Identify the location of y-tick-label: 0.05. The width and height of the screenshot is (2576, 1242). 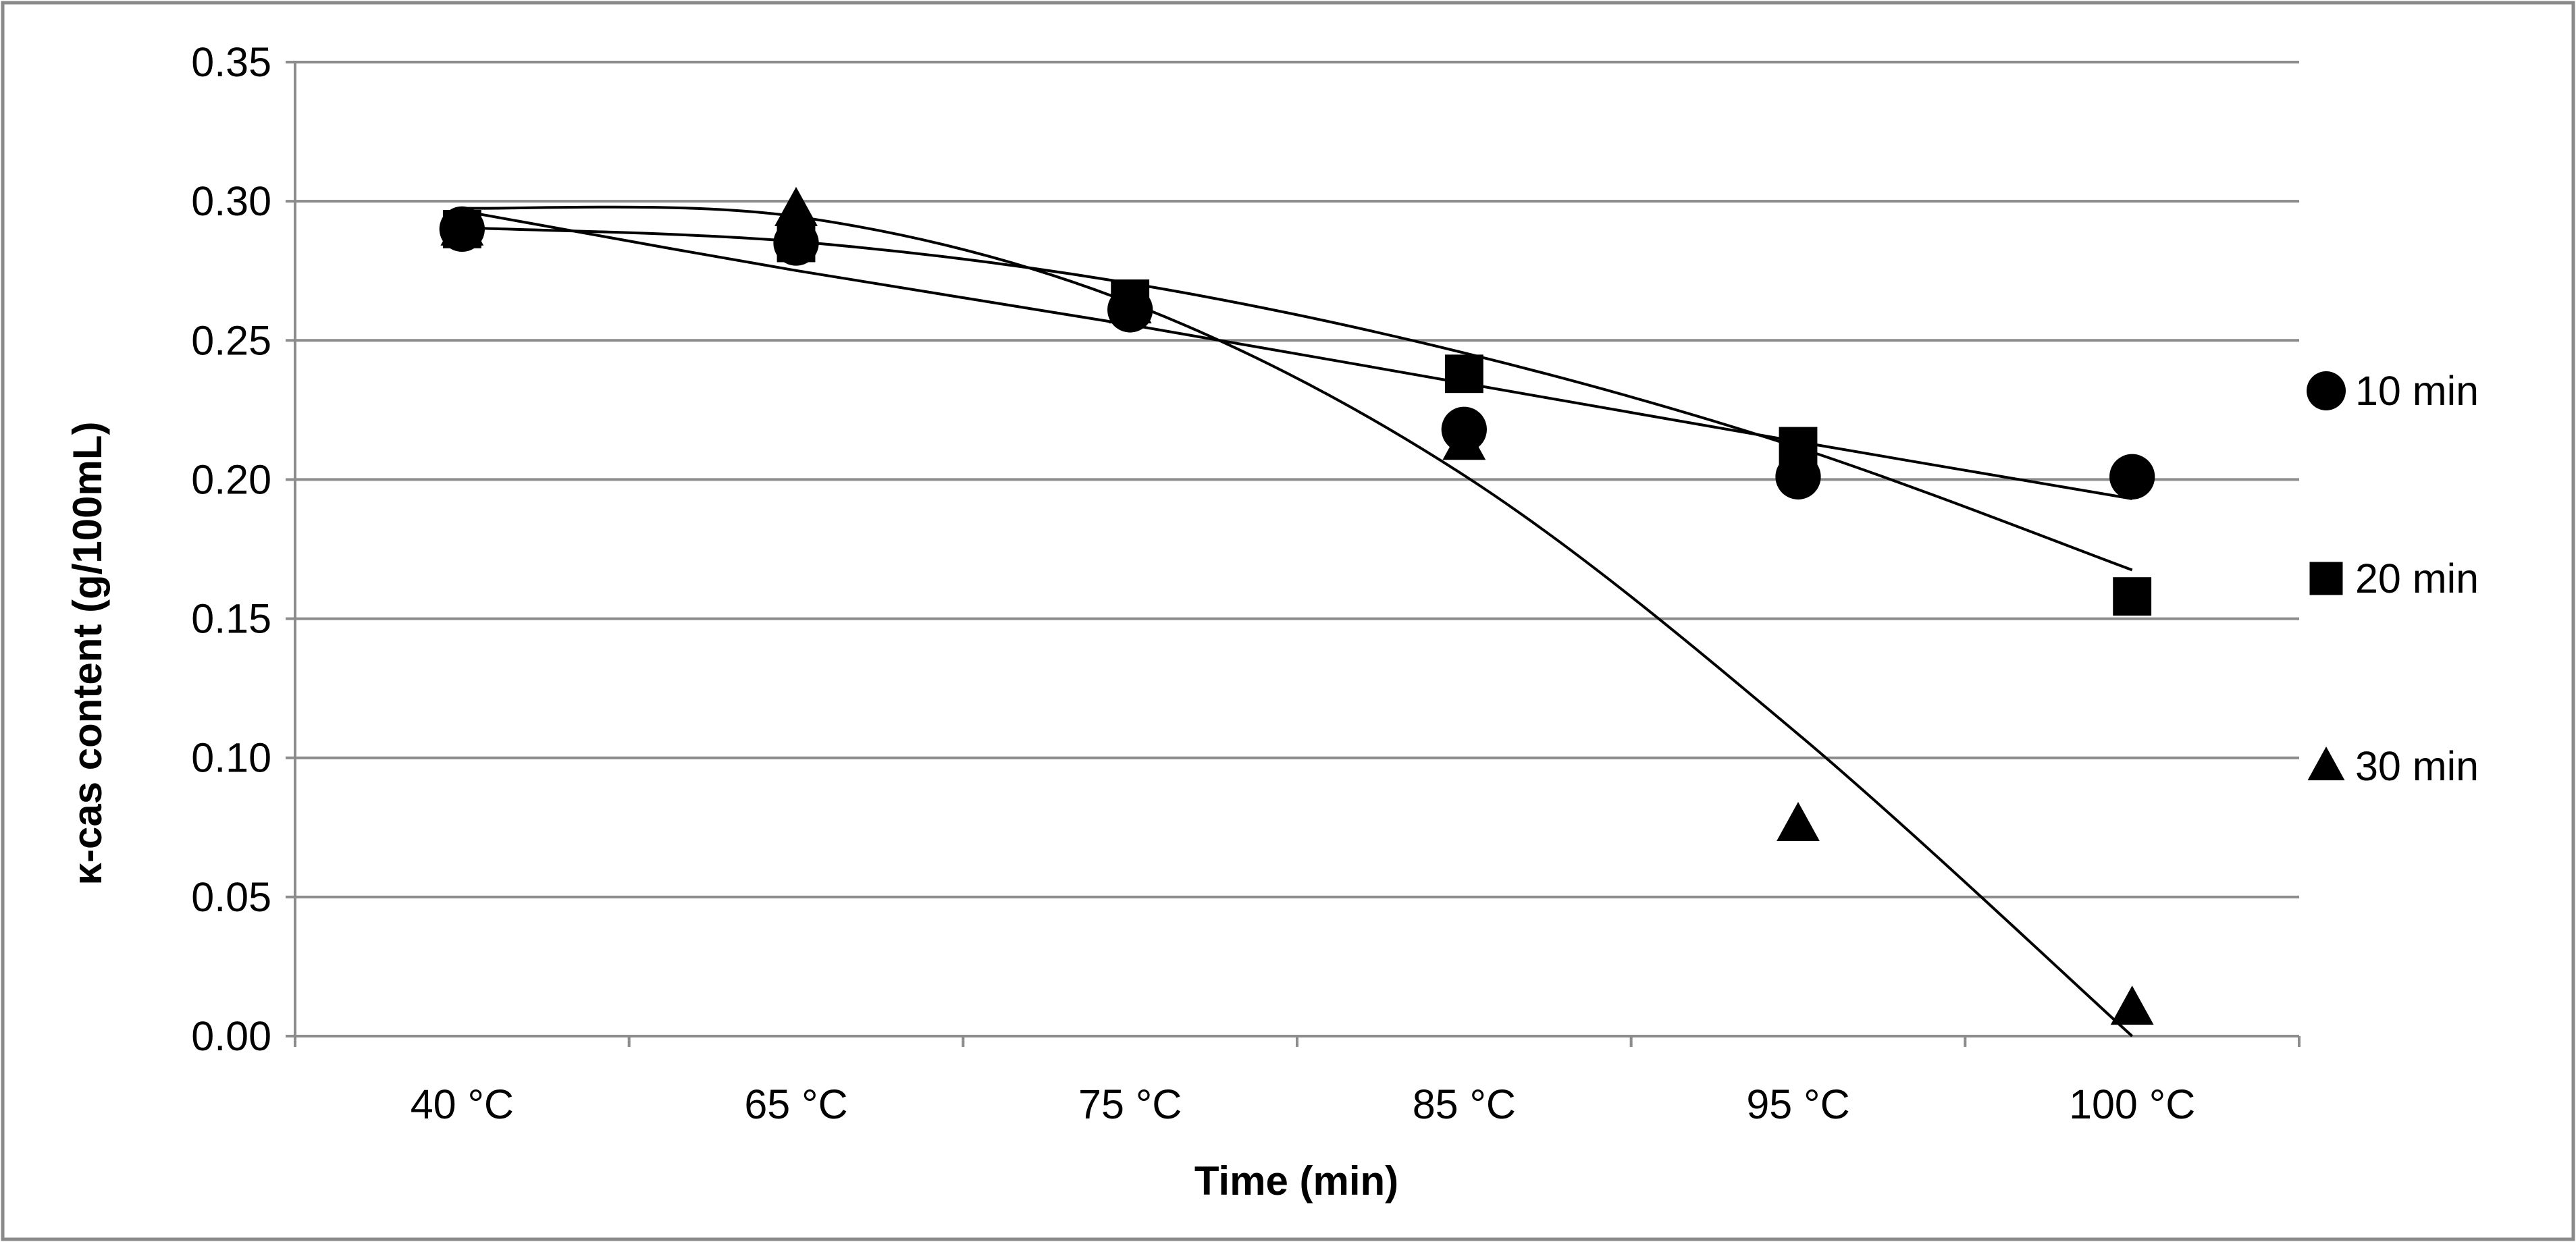
(231, 897).